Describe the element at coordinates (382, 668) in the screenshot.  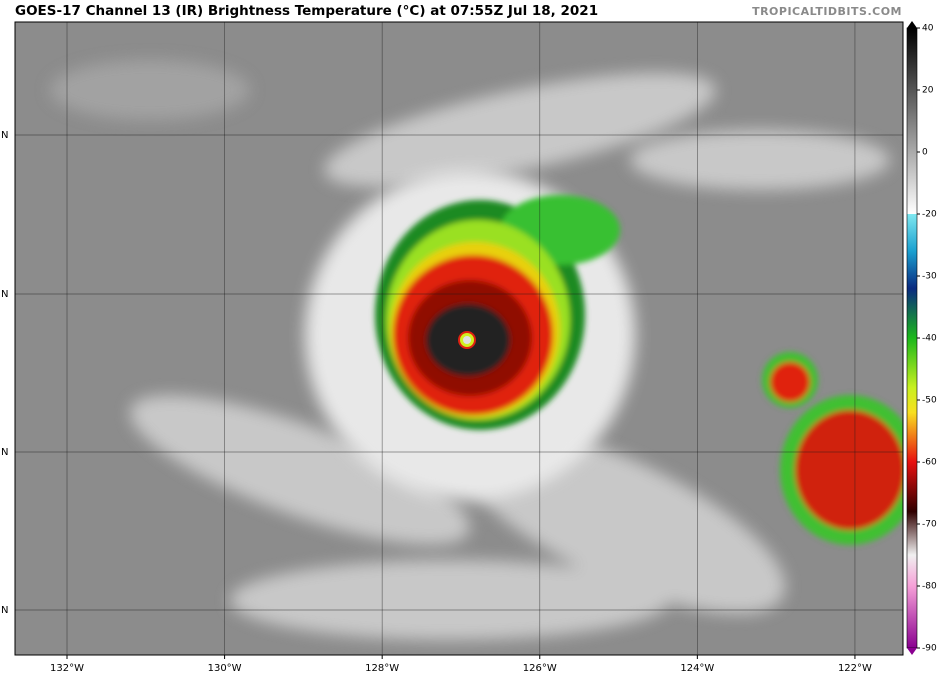
I see `lon-label: 128°W` at that location.